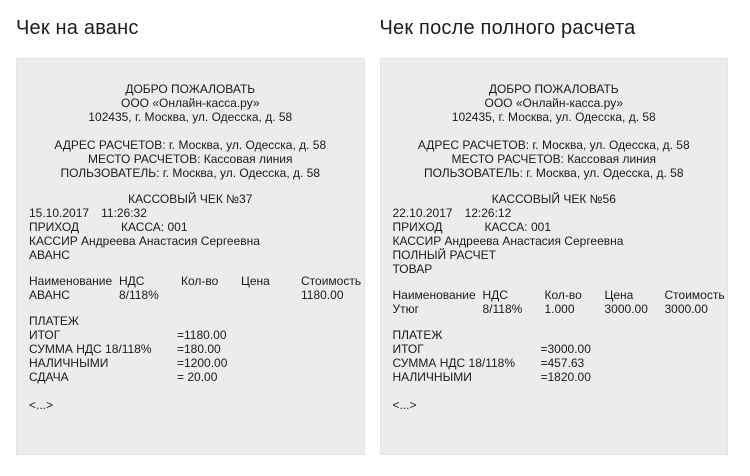 Image resolution: width=750 pixels, height=476 pixels. Describe the element at coordinates (565, 377) in the screenshot. I see `payment-value: =1820.00` at that location.